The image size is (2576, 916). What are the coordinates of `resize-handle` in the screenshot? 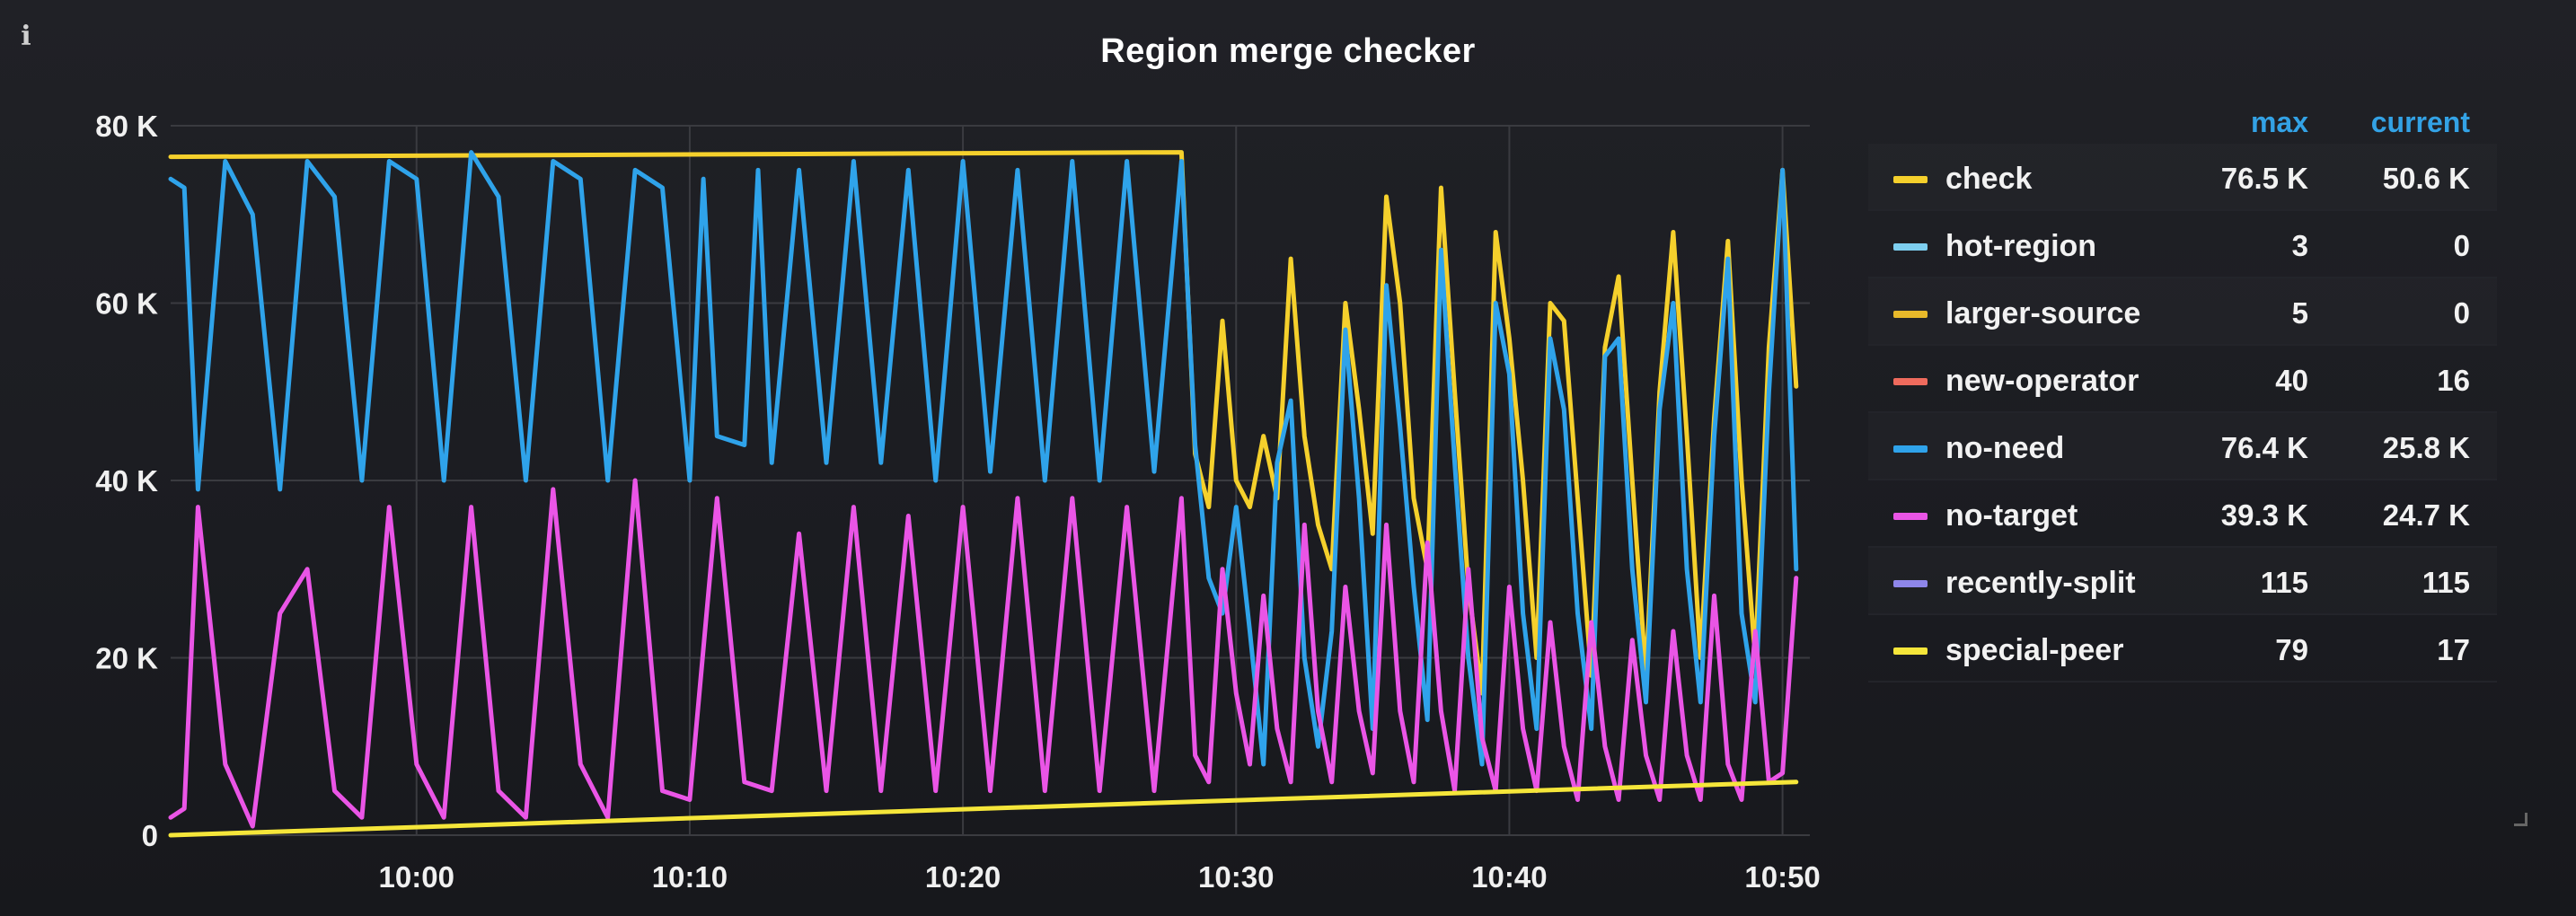 It's located at (2520, 820).